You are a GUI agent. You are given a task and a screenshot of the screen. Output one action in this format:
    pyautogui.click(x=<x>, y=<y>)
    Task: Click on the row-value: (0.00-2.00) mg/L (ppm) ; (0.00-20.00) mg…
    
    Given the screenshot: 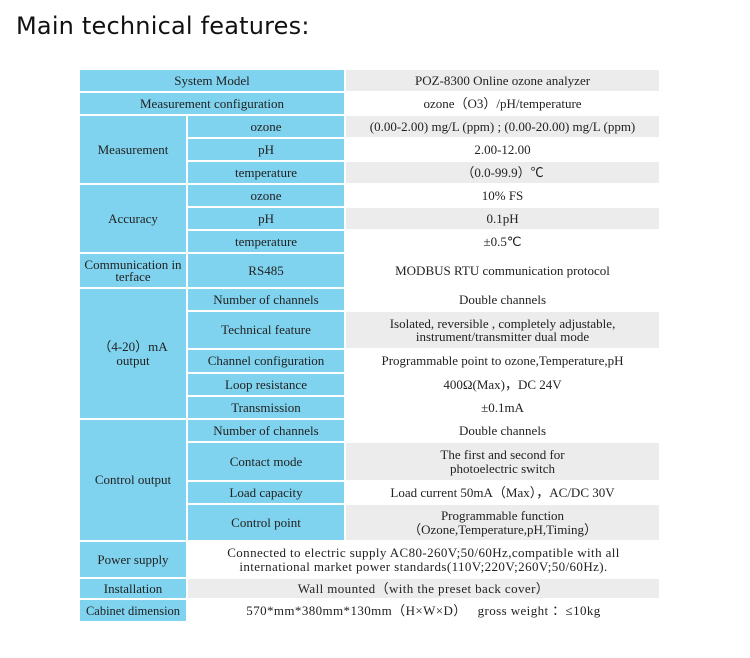 What is the action you would take?
    pyautogui.click(x=503, y=126)
    